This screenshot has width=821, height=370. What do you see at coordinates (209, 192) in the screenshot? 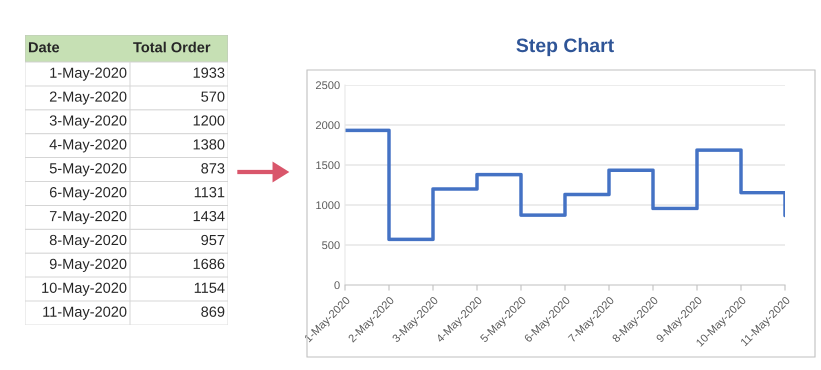
I see `data-label: 1131` at bounding box center [209, 192].